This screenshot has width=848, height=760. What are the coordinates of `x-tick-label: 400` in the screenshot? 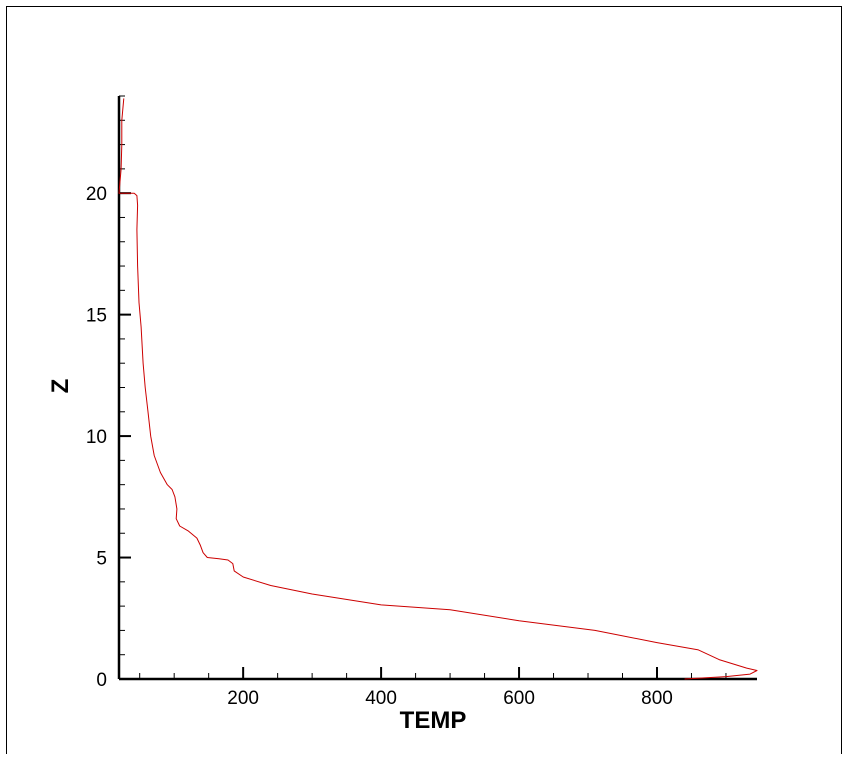 It's located at (381, 698).